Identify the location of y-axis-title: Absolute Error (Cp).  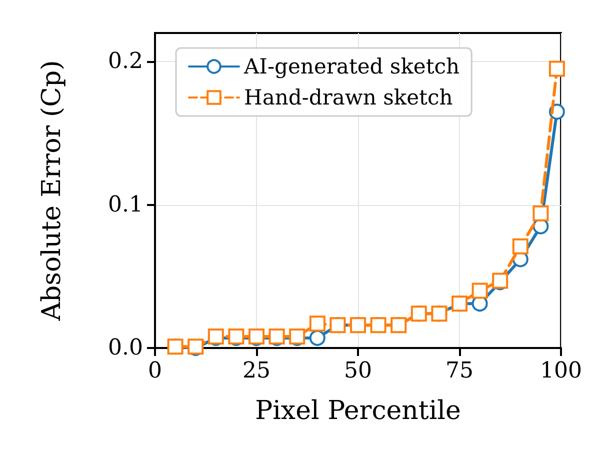
(52, 191).